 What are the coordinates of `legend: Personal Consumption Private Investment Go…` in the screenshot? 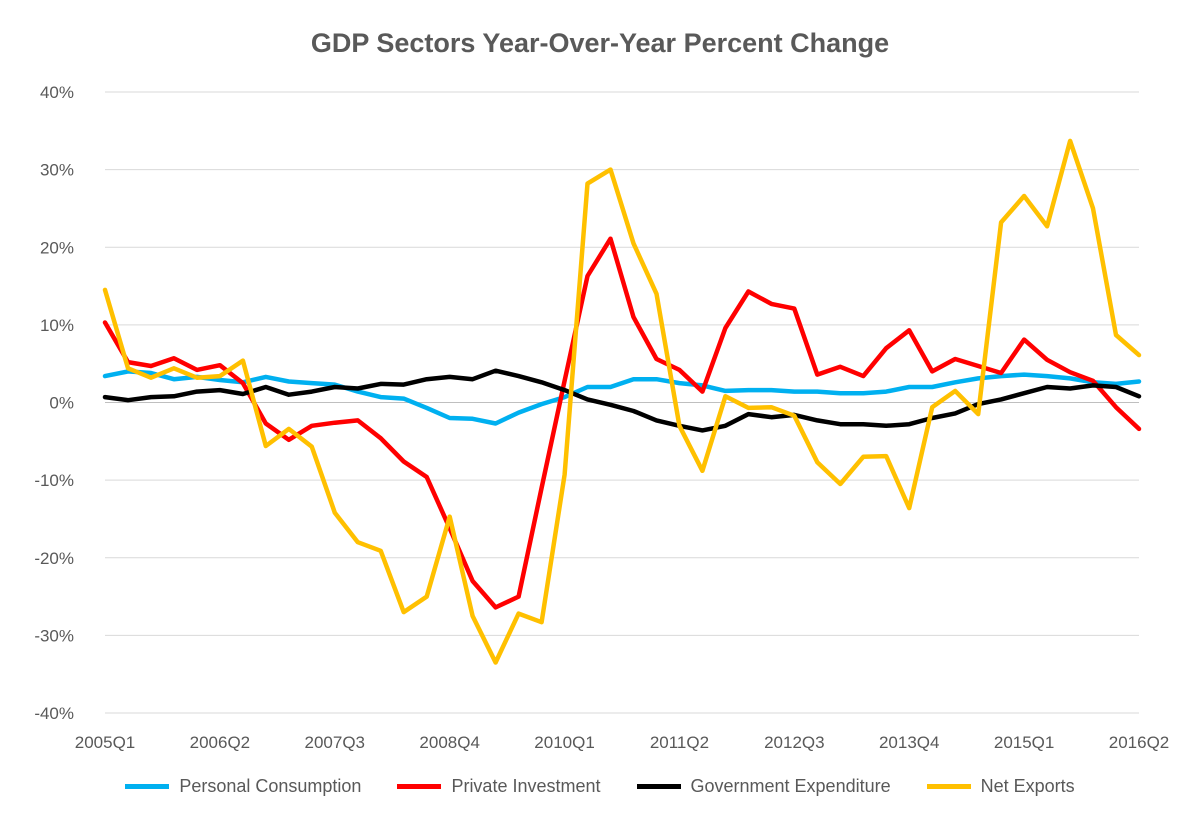 It's located at (600, 786).